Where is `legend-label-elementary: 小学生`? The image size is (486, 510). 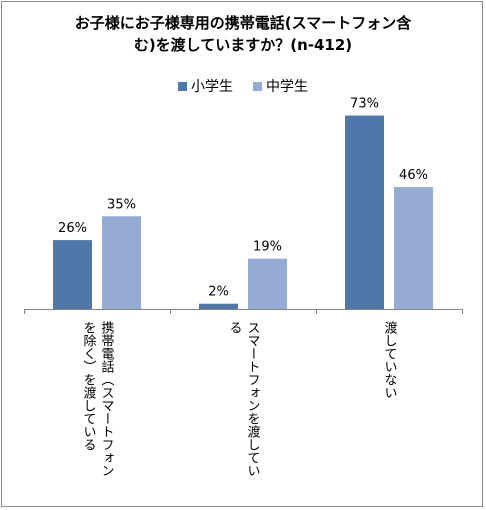 legend-label-elementary: 小学生 is located at coordinates (212, 87).